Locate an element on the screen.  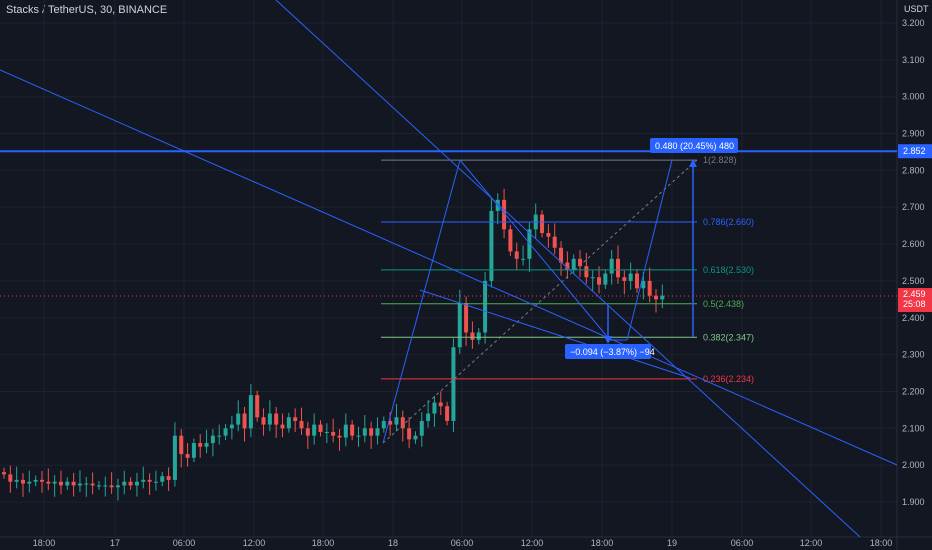
measure-down-label-box is located at coordinates (608, 351).